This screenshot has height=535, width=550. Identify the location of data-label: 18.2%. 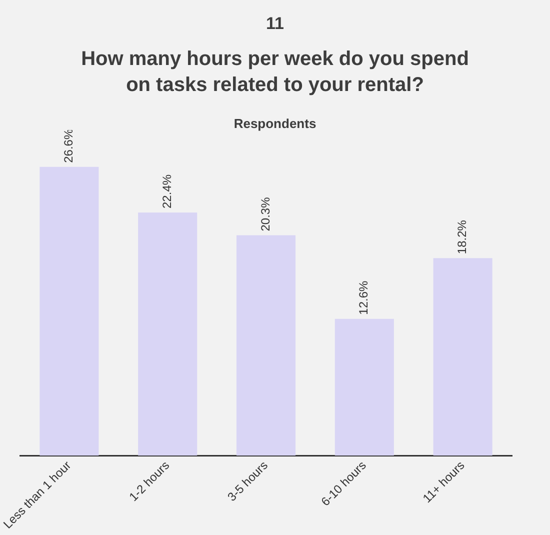
(462, 237).